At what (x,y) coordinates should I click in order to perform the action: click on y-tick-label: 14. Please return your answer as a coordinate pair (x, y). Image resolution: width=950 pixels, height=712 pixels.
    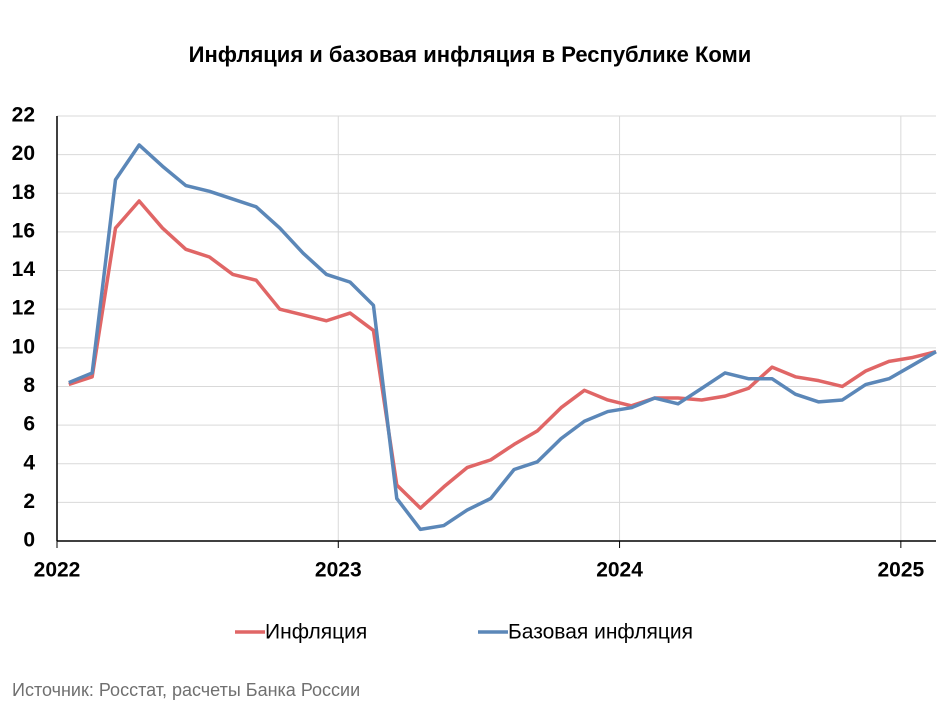
    Looking at the image, I should click on (24, 269).